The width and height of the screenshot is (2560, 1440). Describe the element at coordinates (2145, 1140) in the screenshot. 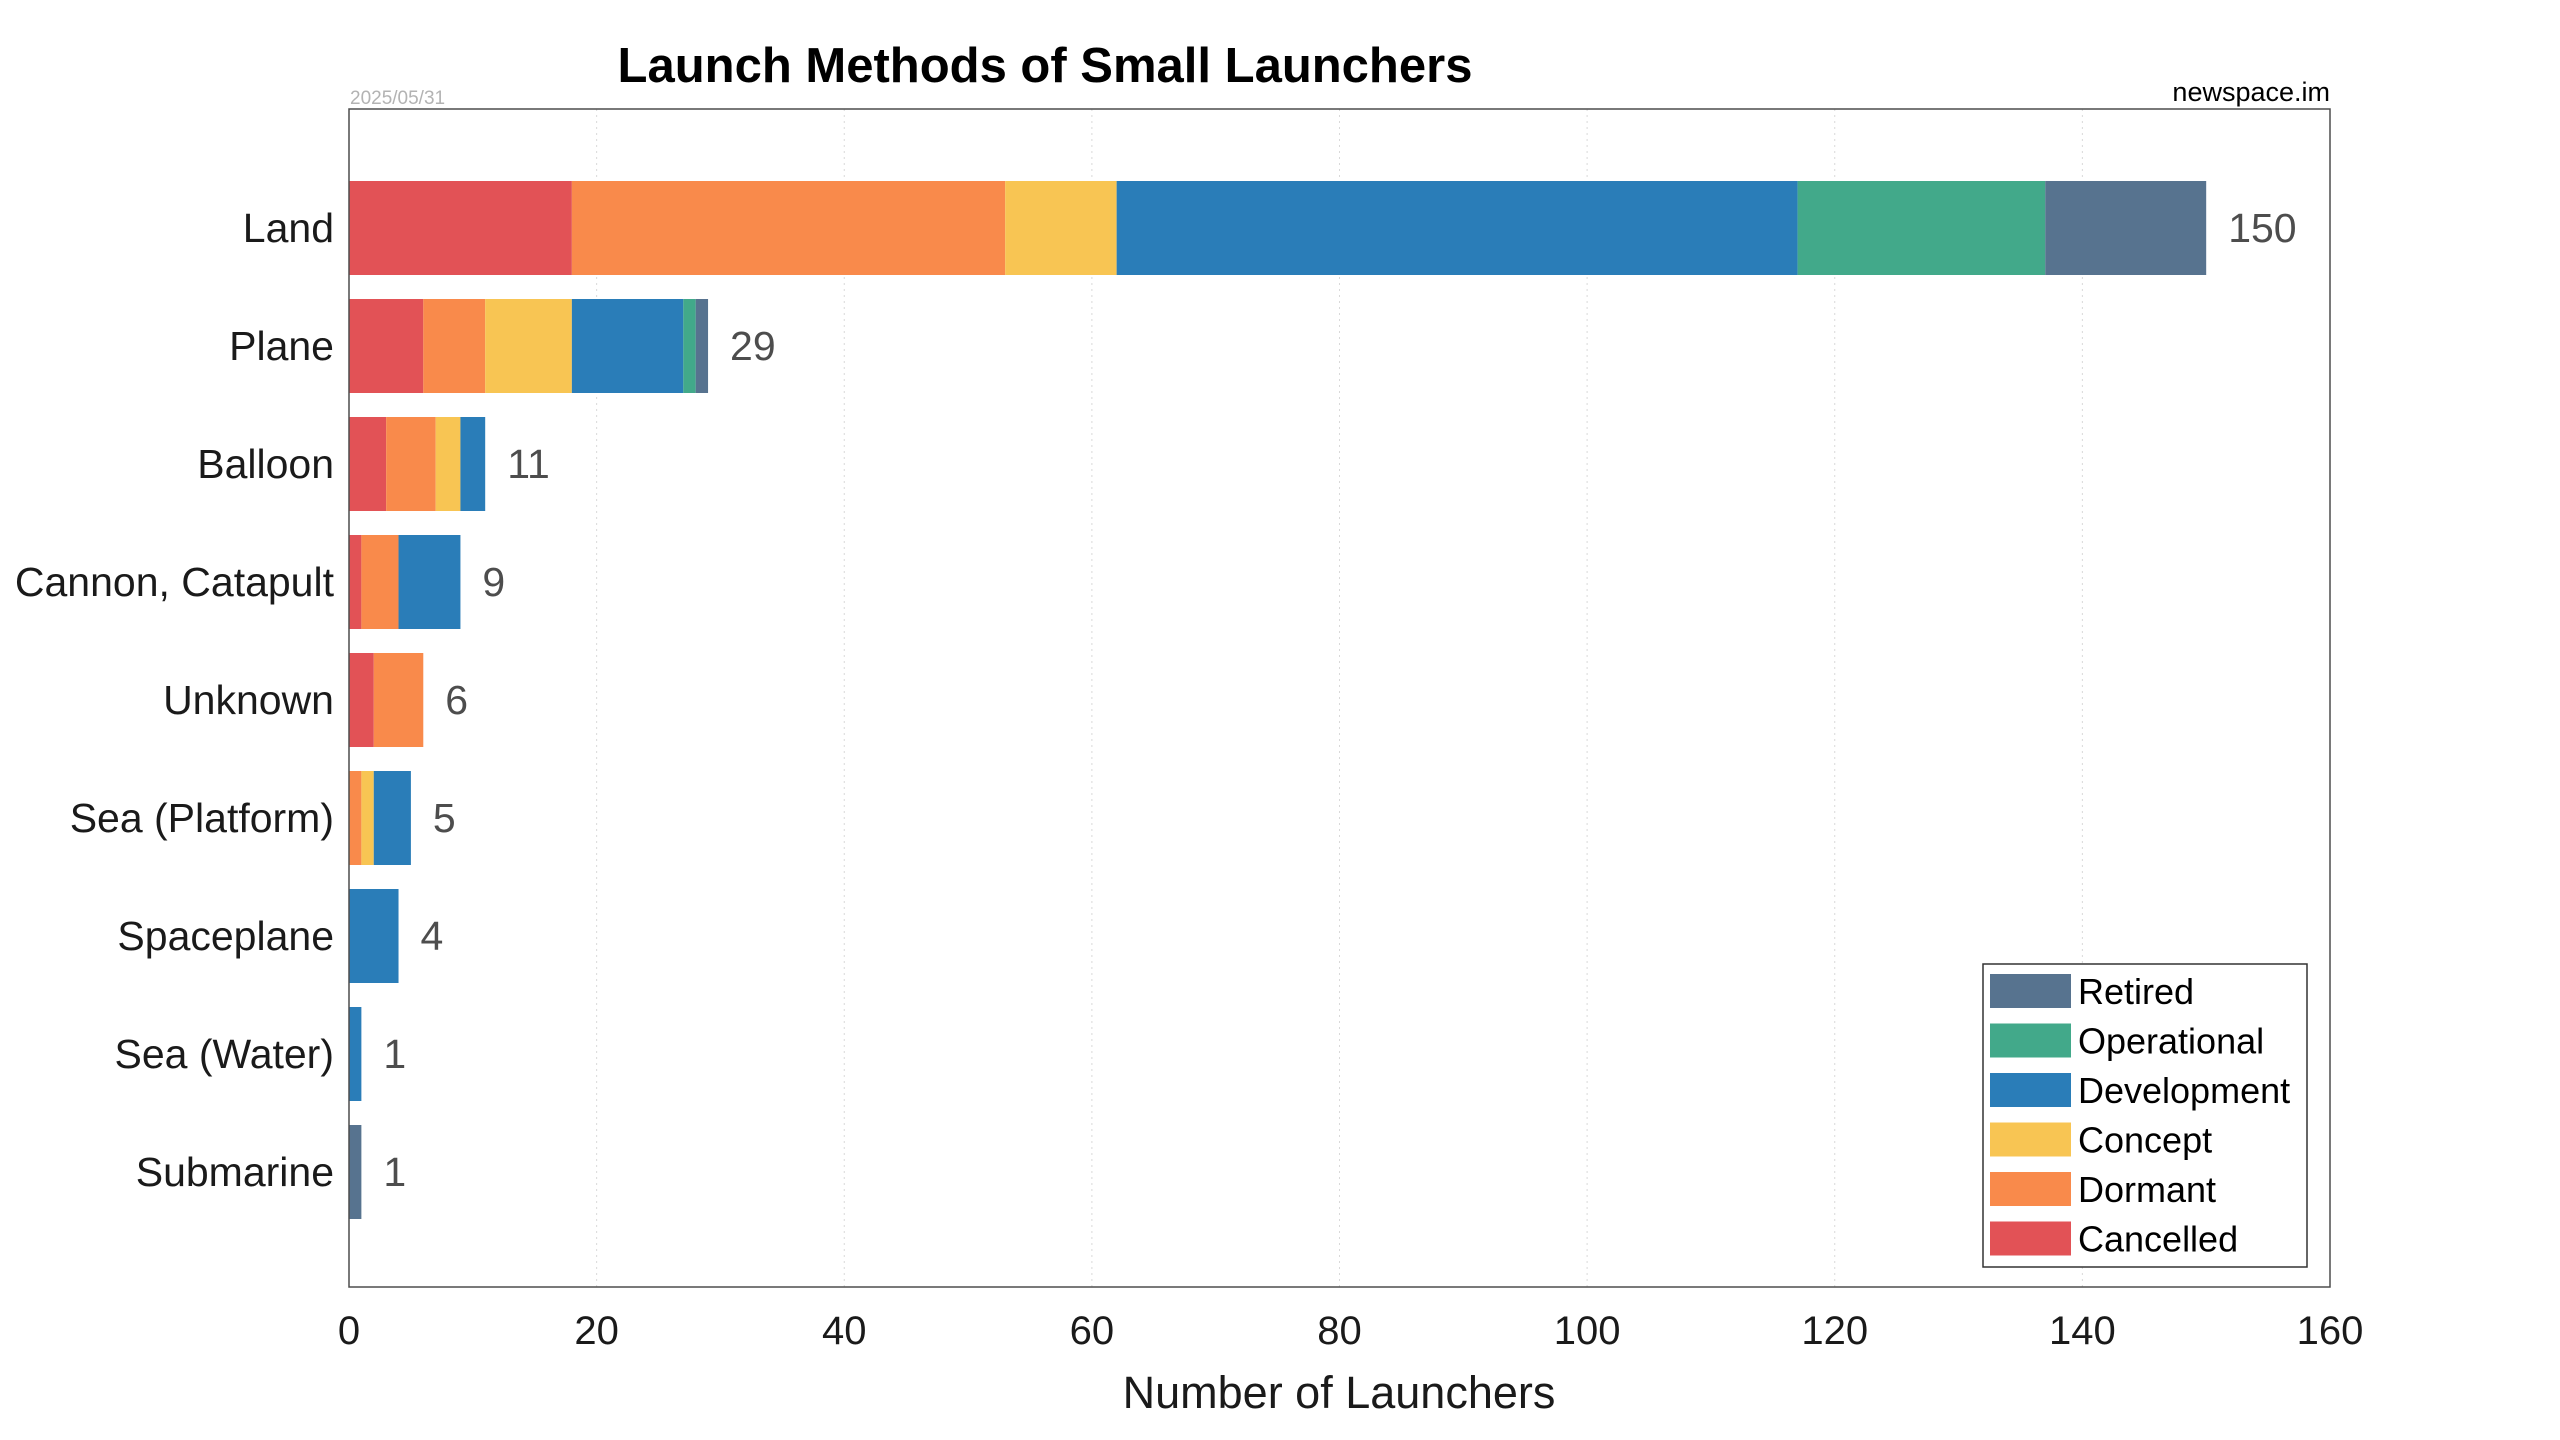

I see `legend-label: Concept` at that location.